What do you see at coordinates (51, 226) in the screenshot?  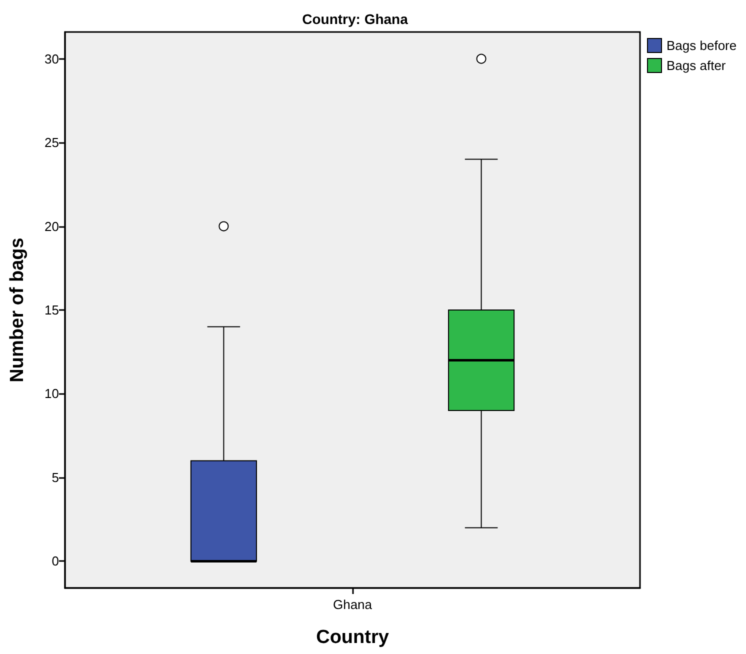 I see `y-tick-label: 20` at bounding box center [51, 226].